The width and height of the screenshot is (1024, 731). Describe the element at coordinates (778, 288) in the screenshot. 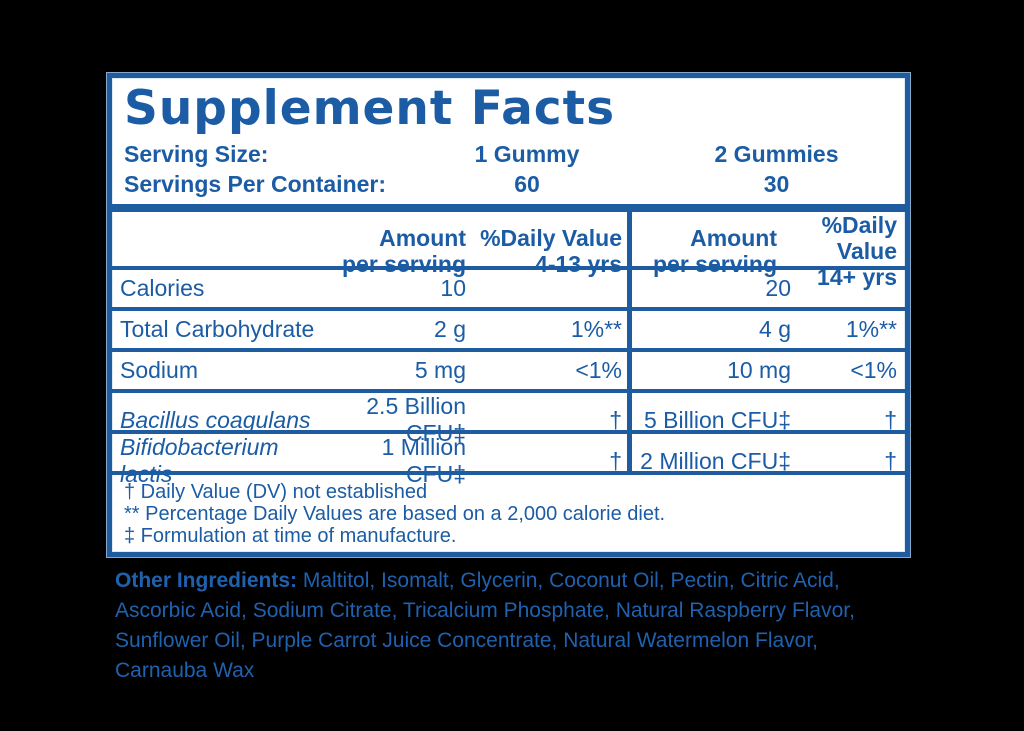

I see `amount-2: 20` at that location.